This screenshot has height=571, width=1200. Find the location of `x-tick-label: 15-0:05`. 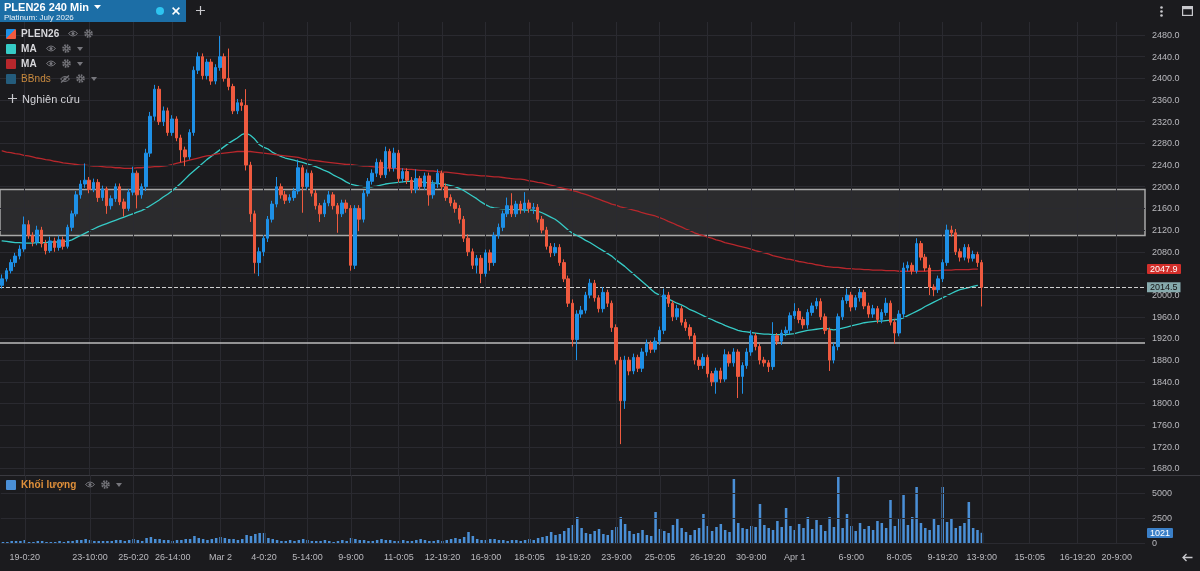

x-tick-label: 15-0:05 is located at coordinates (1029, 556).